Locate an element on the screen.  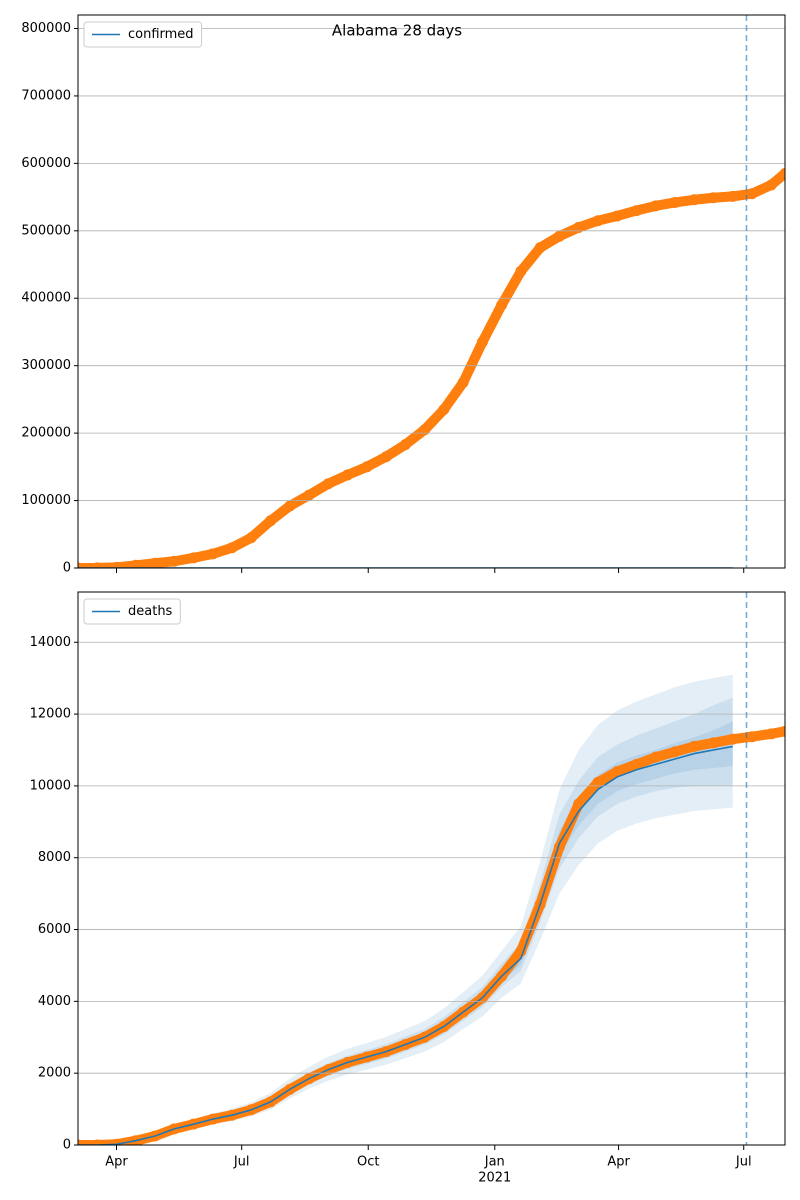
x-tick-label: Jan is located at coordinates (494, 1162).